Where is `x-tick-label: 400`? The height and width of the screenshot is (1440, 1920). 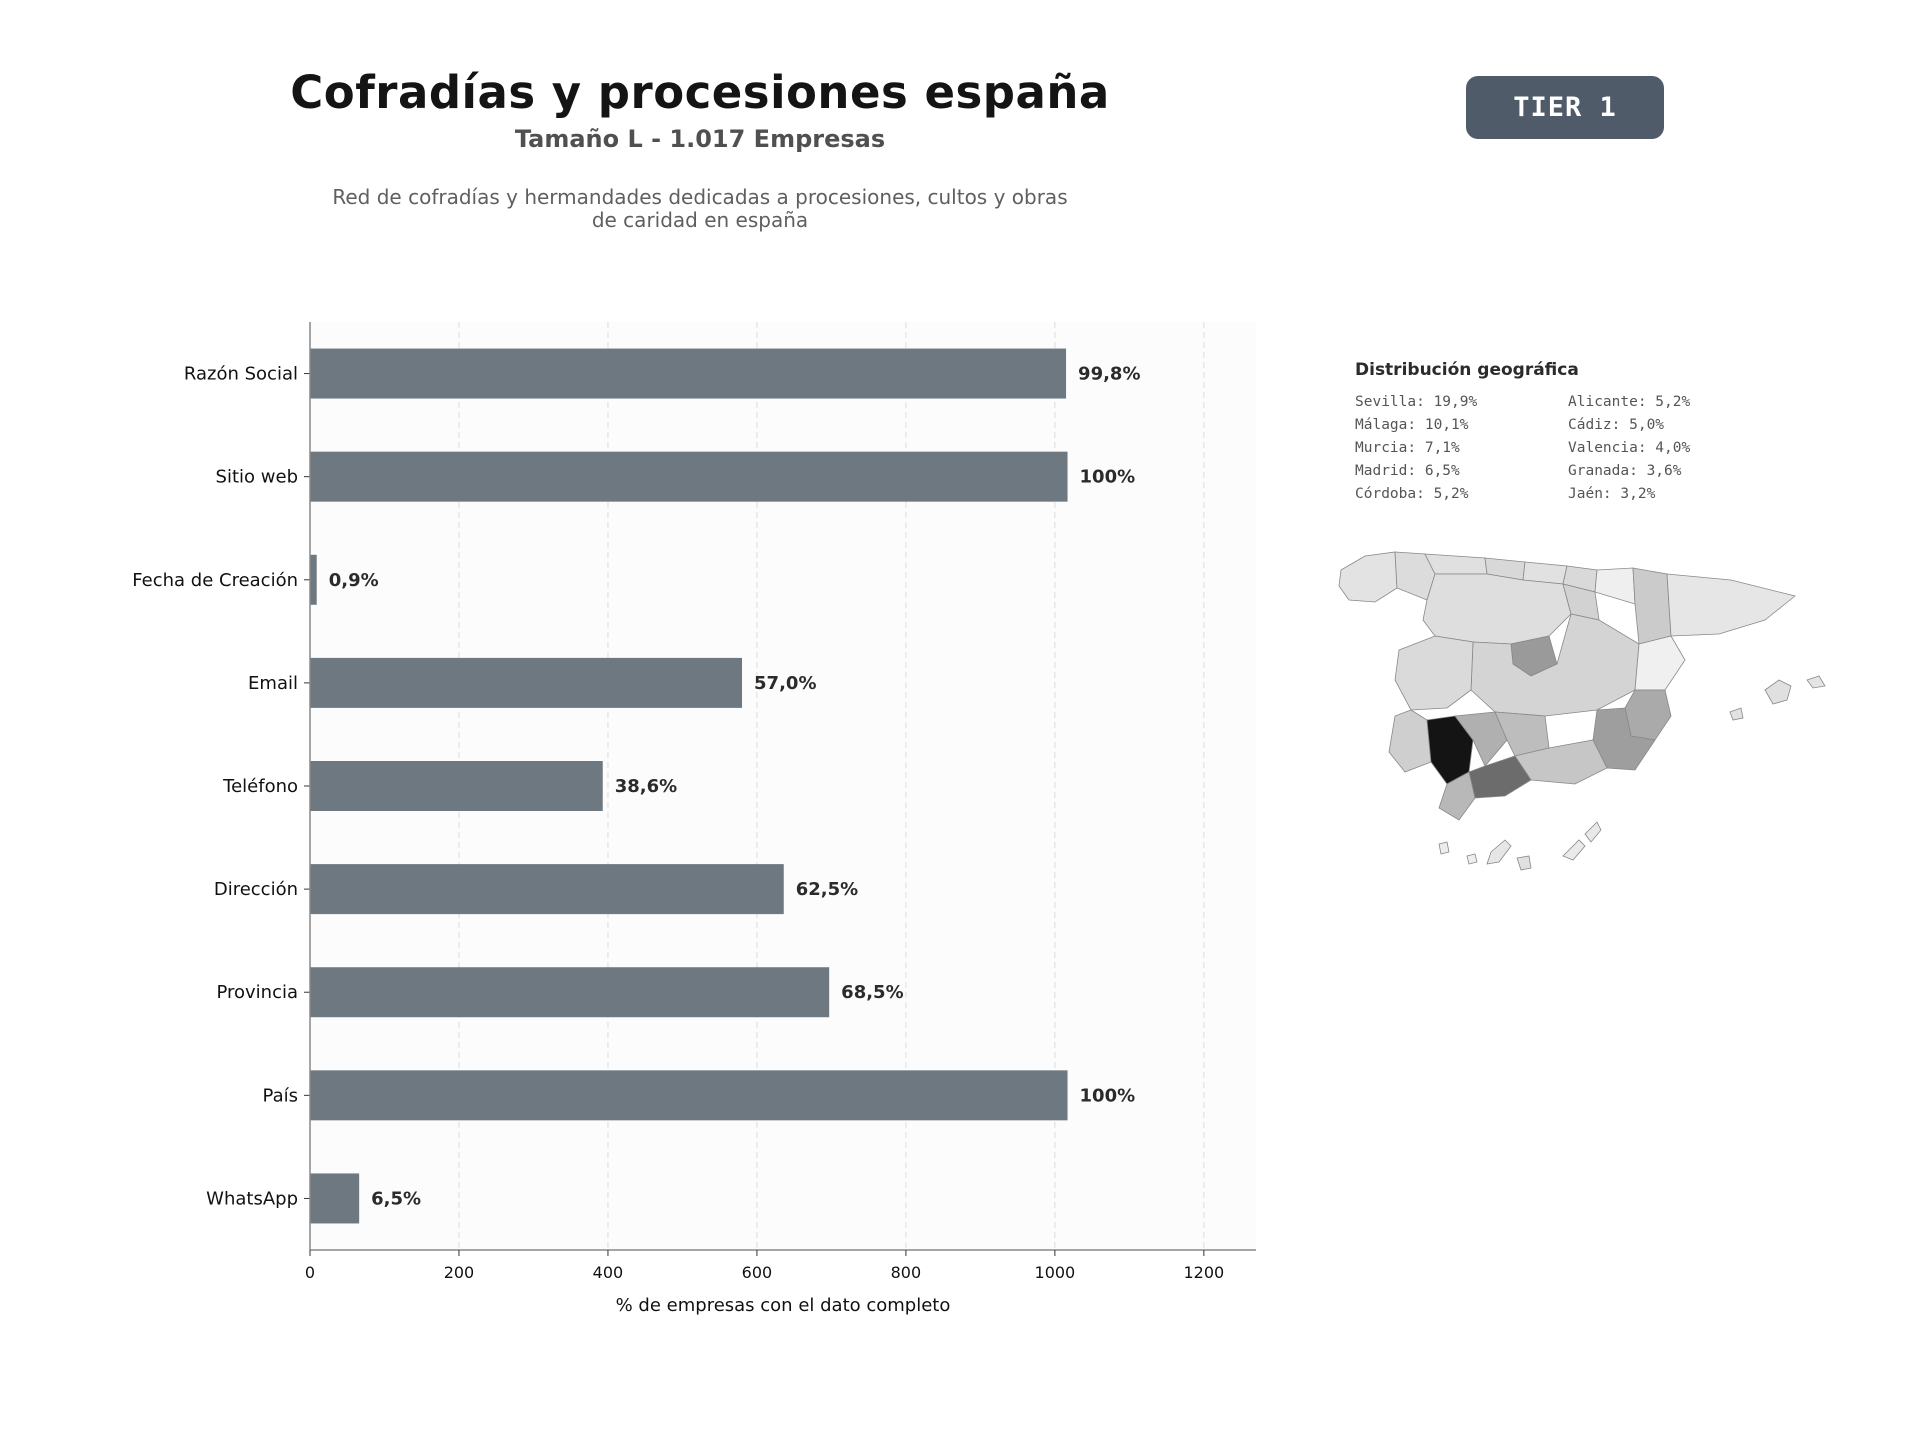 x-tick-label: 400 is located at coordinates (608, 1272).